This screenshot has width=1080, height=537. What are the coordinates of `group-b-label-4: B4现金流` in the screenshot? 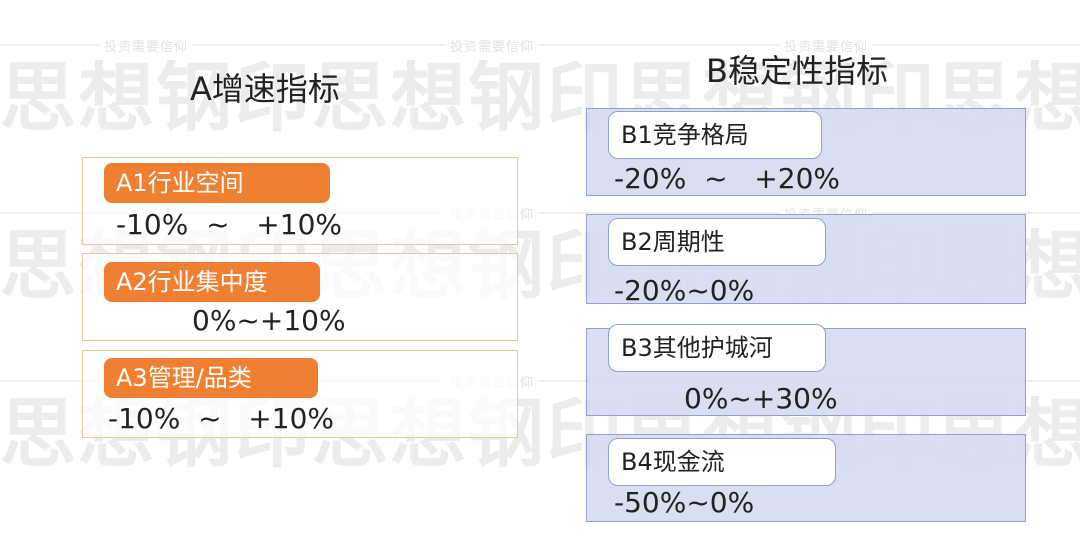 It's located at (722, 462).